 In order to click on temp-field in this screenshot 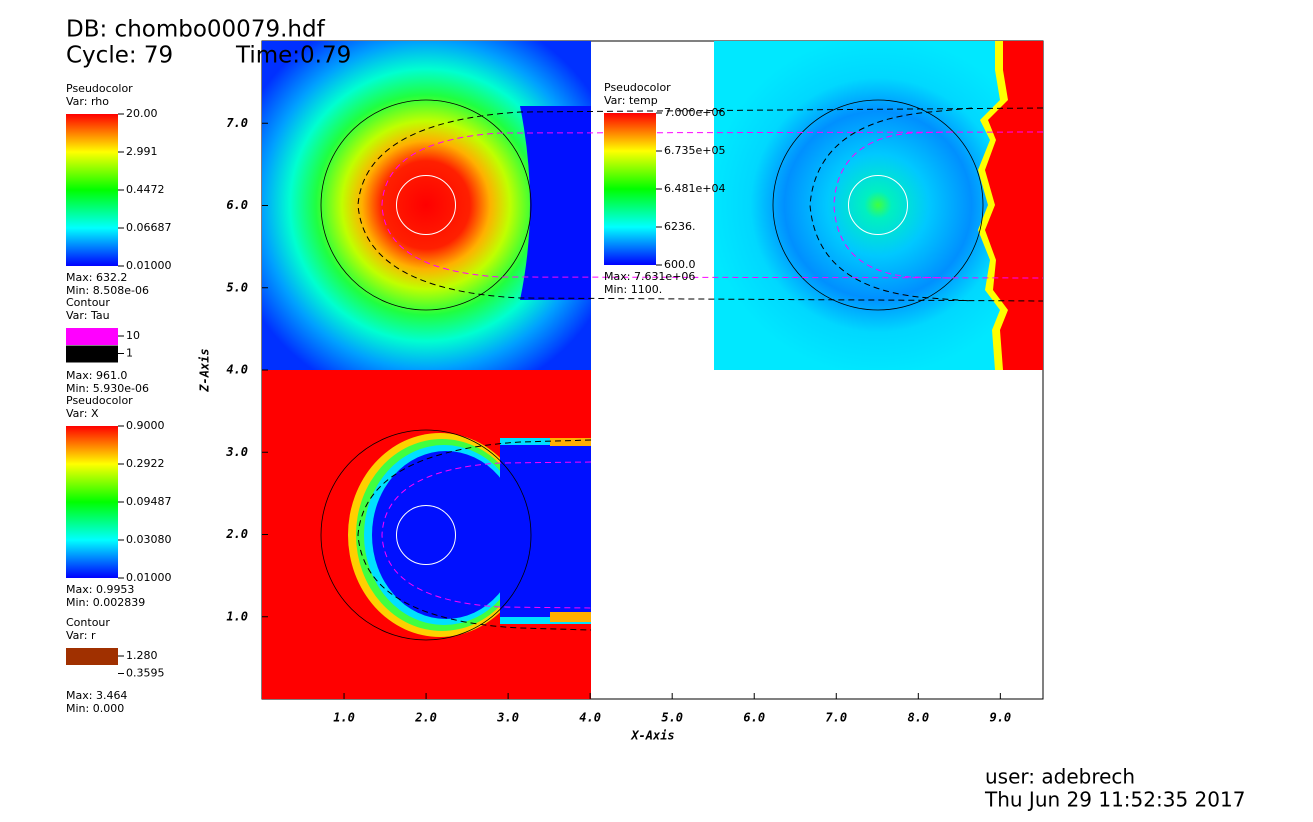, I will do `click(878, 205)`.